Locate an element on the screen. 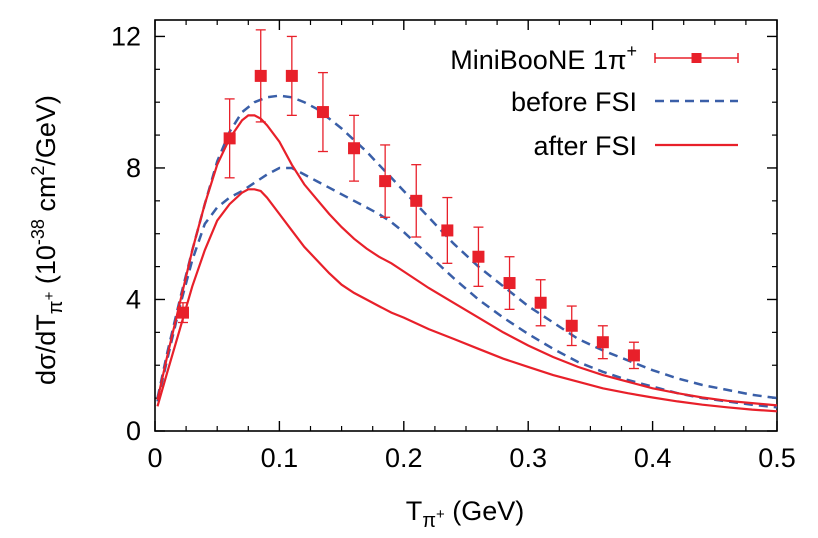  x-axis-title-base: T is located at coordinates (414, 511).